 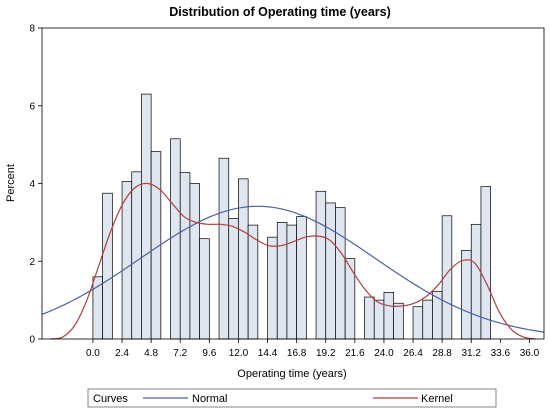 What do you see at coordinates (151, 353) in the screenshot?
I see `x-tick-label-2: 4.8` at bounding box center [151, 353].